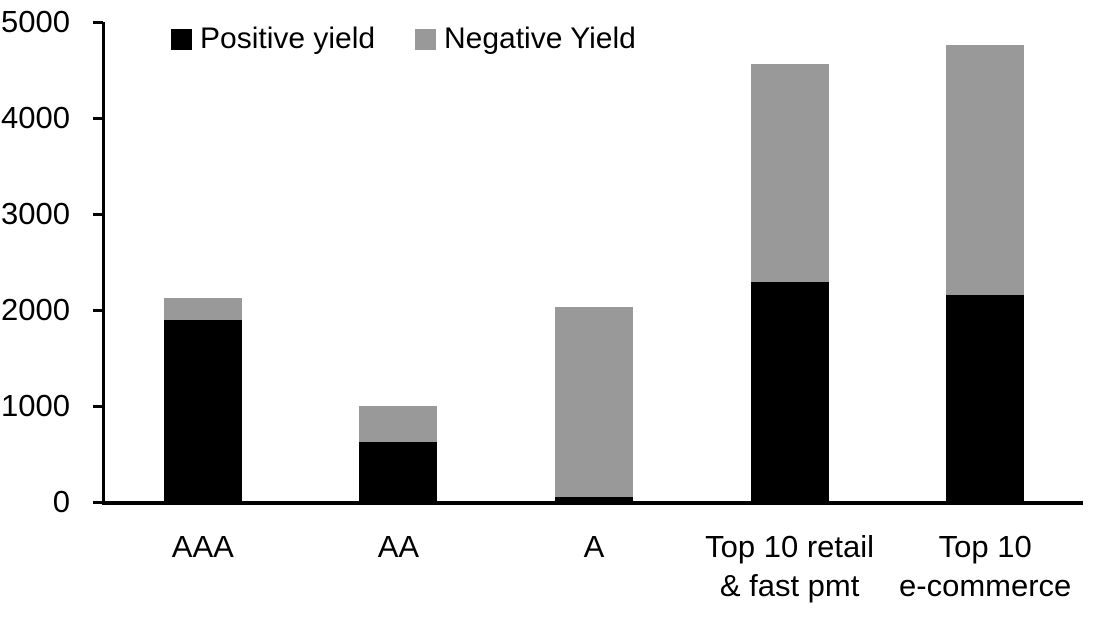  Describe the element at coordinates (398, 546) in the screenshot. I see `x-category-label: AA` at that location.